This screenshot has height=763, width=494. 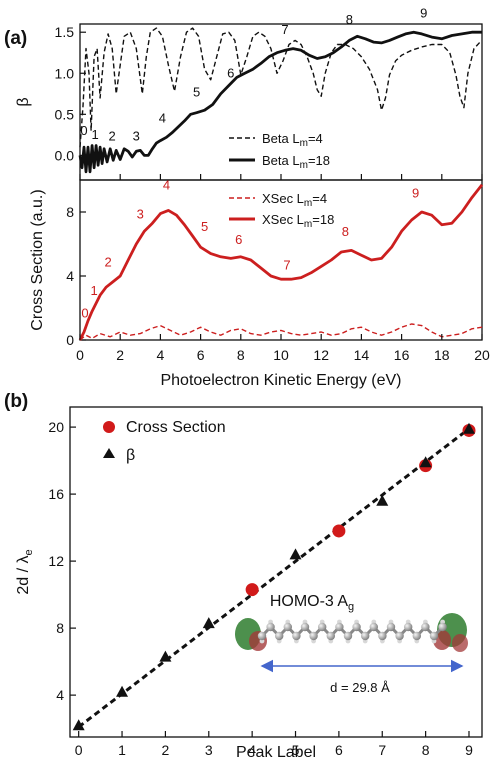 I want to click on bottom-peak-label: 2, so click(x=108, y=261).